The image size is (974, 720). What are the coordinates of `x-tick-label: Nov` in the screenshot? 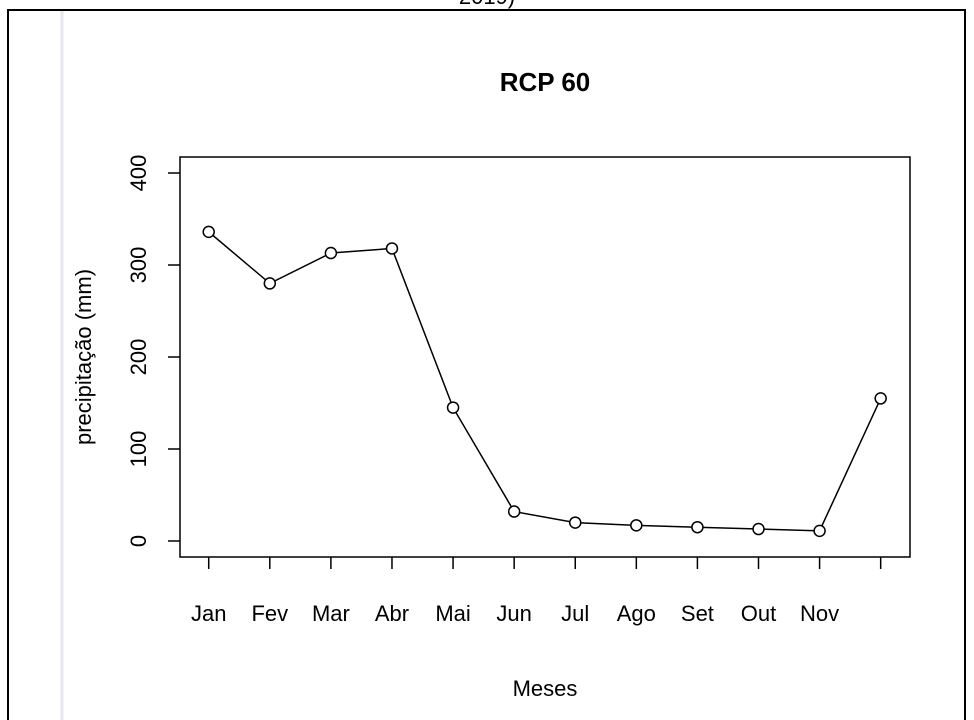 It's located at (819, 613).